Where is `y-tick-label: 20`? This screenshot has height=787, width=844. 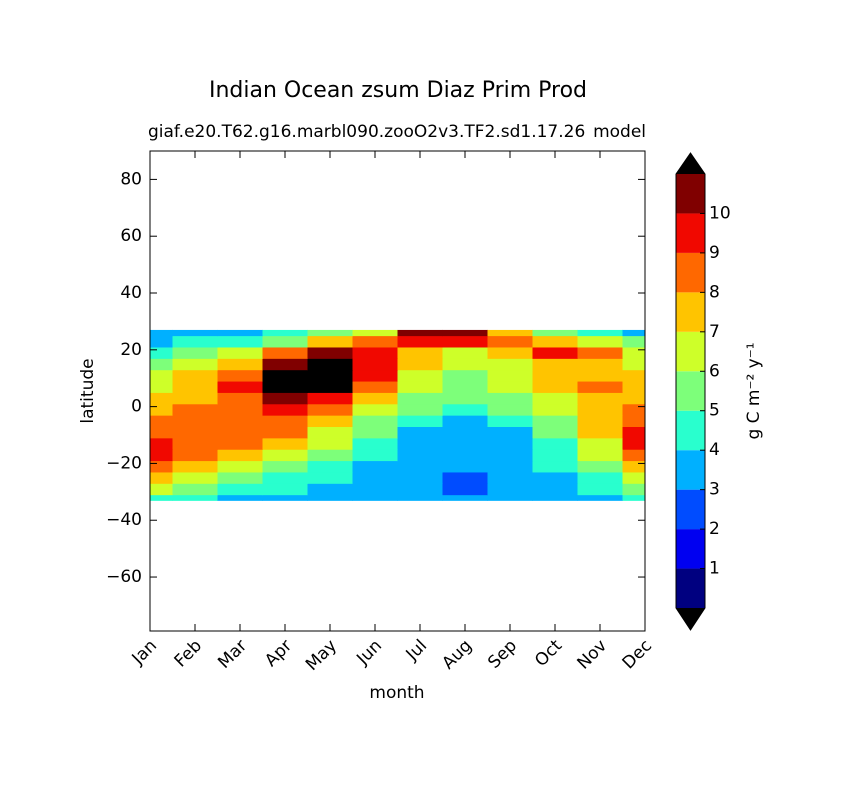
y-tick-label: 20 is located at coordinates (131, 350).